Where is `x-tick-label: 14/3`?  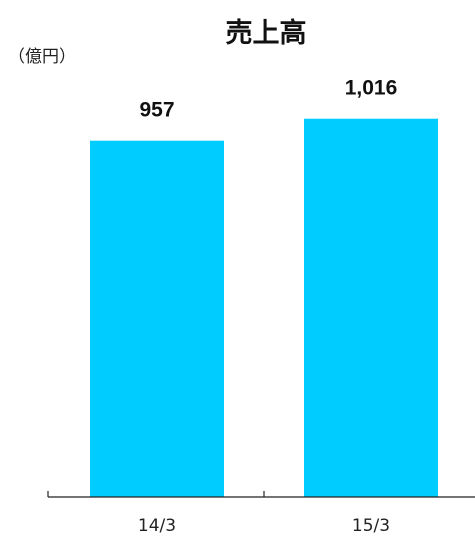
x-tick-label: 14/3 is located at coordinates (157, 526).